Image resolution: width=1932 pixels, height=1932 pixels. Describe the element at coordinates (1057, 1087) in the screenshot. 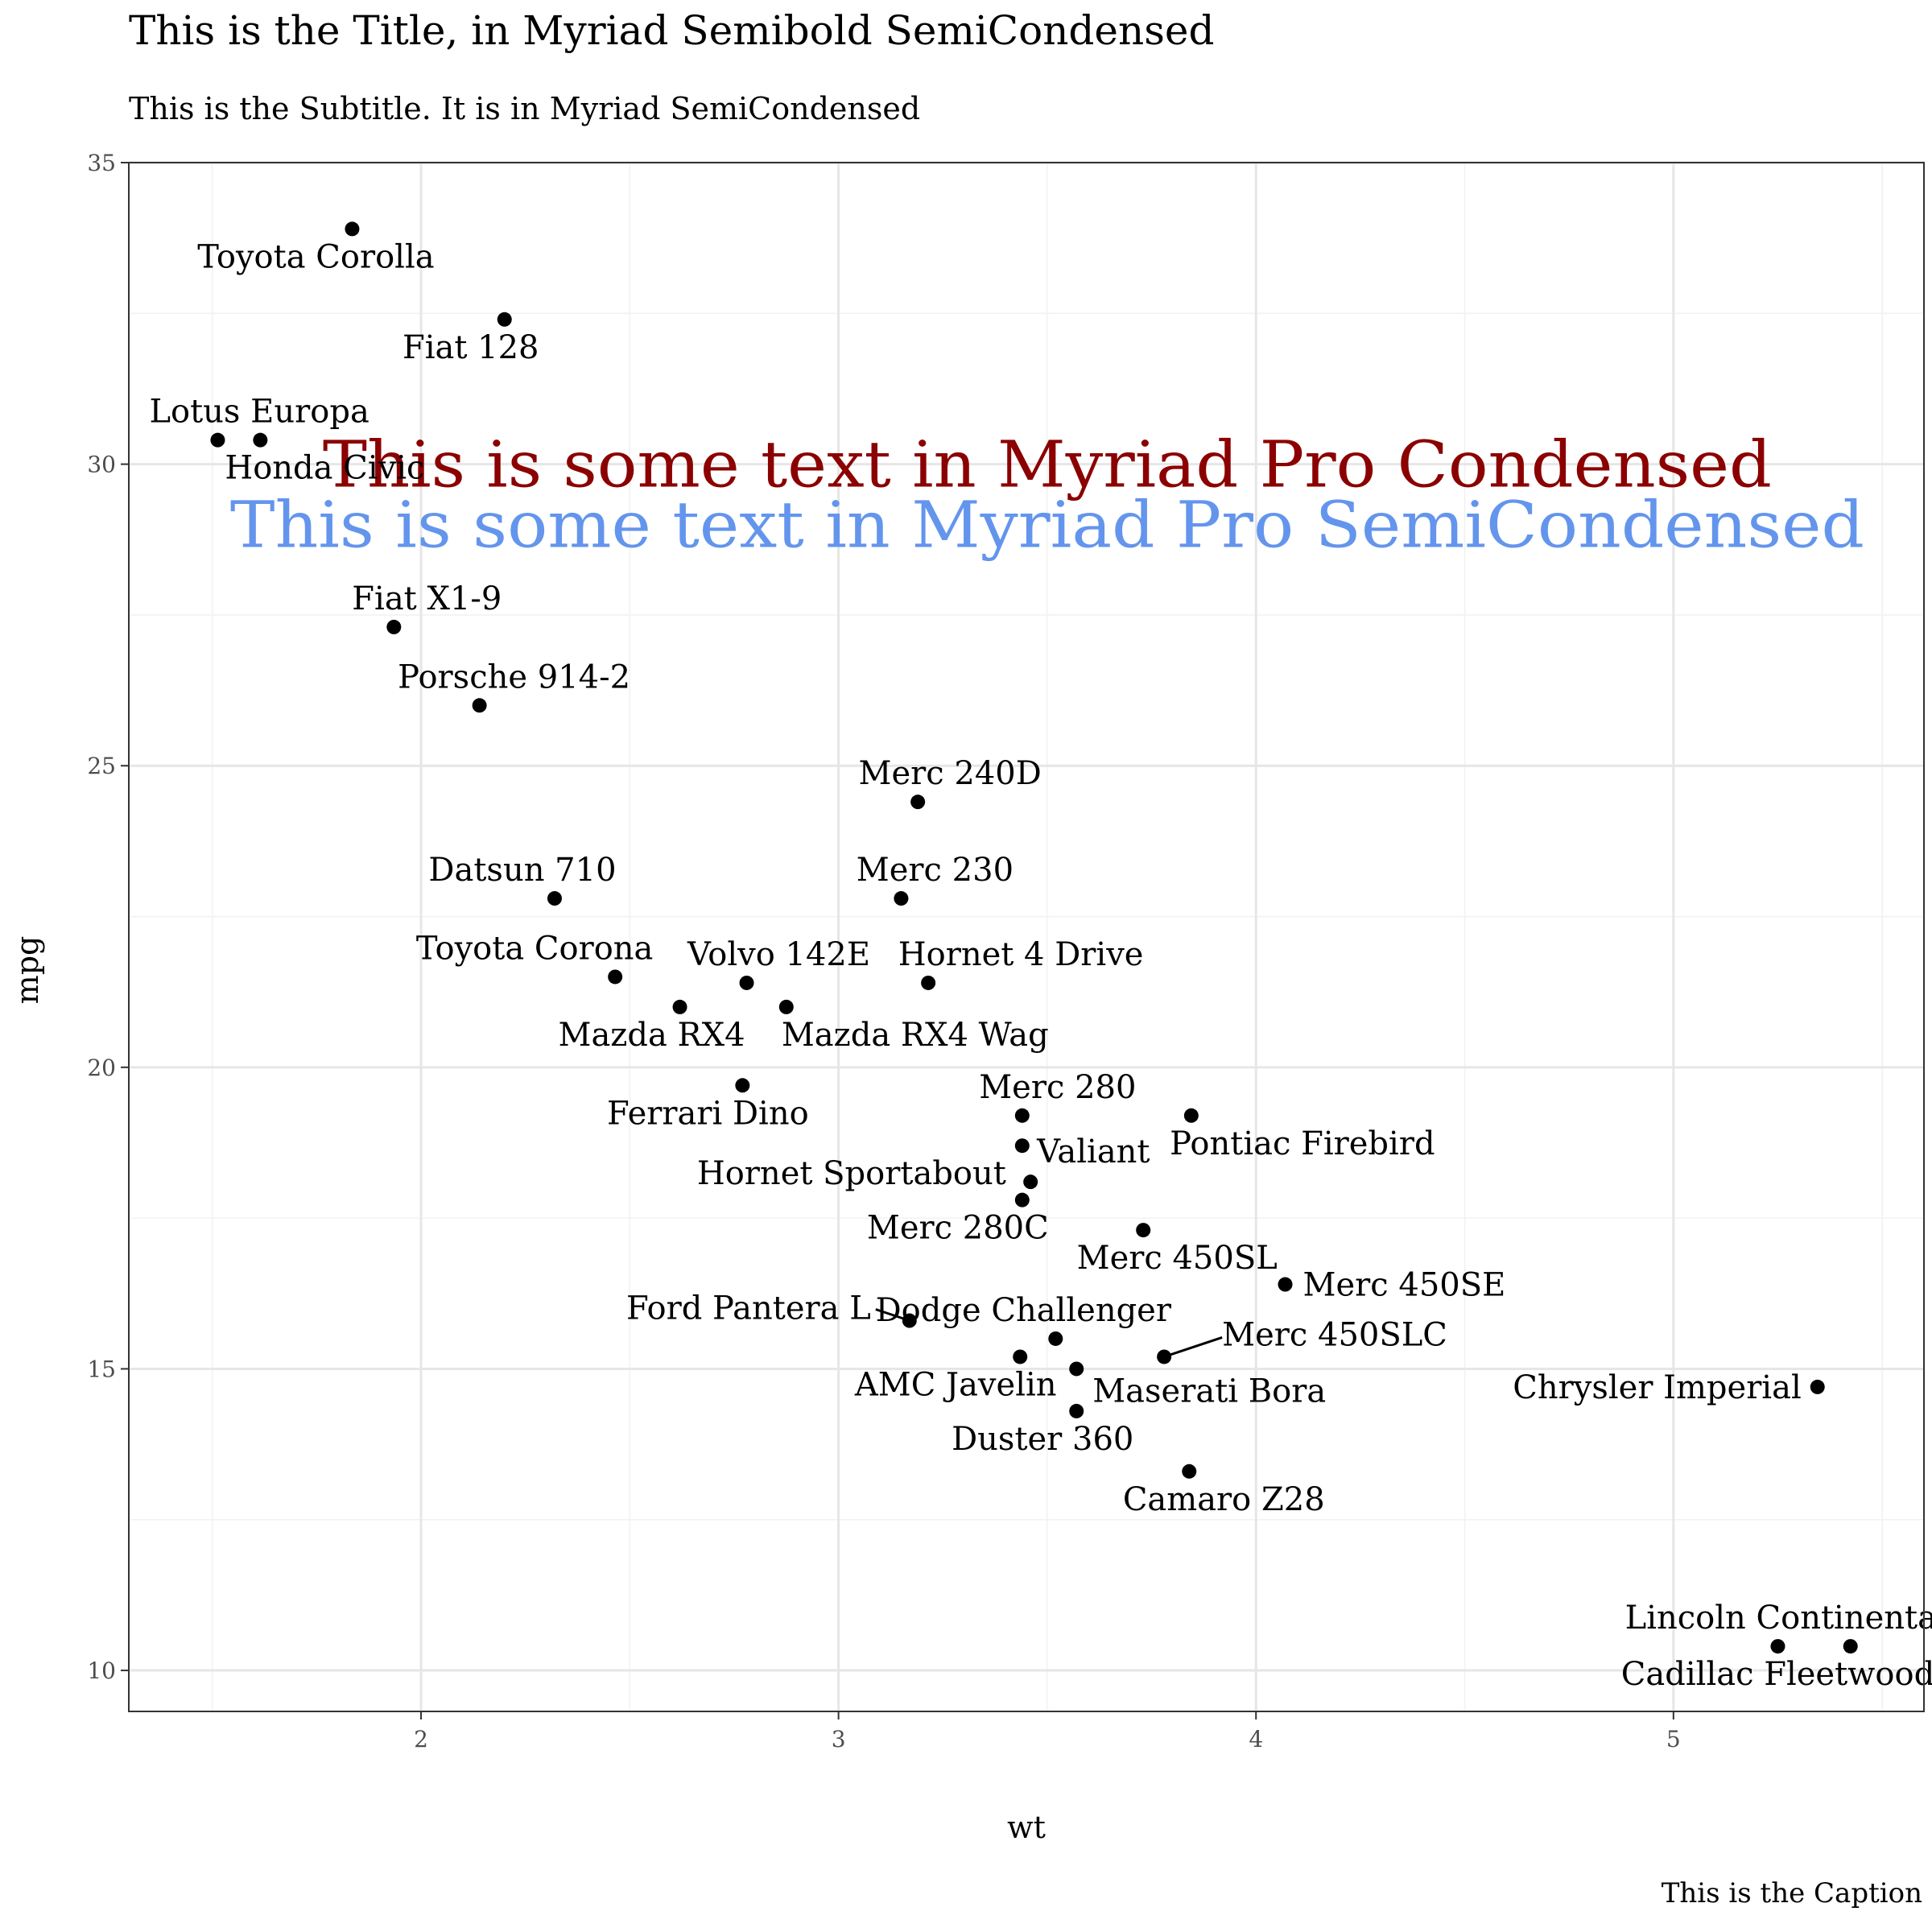

I see `point-label: Merc 280` at that location.